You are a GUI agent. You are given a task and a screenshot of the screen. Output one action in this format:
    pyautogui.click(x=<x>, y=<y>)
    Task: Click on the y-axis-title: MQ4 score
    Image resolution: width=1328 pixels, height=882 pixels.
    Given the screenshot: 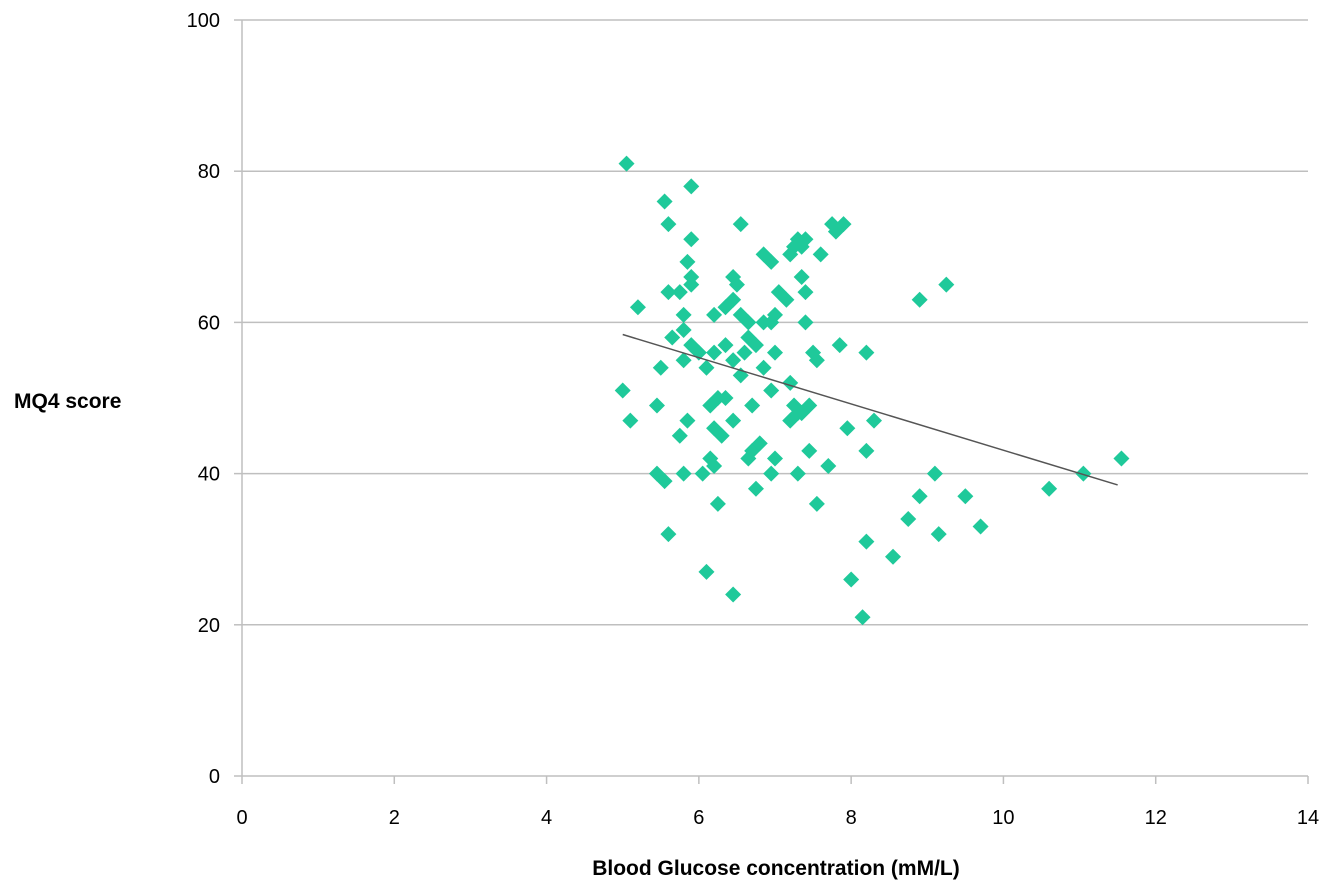 What is the action you would take?
    pyautogui.click(x=67, y=401)
    